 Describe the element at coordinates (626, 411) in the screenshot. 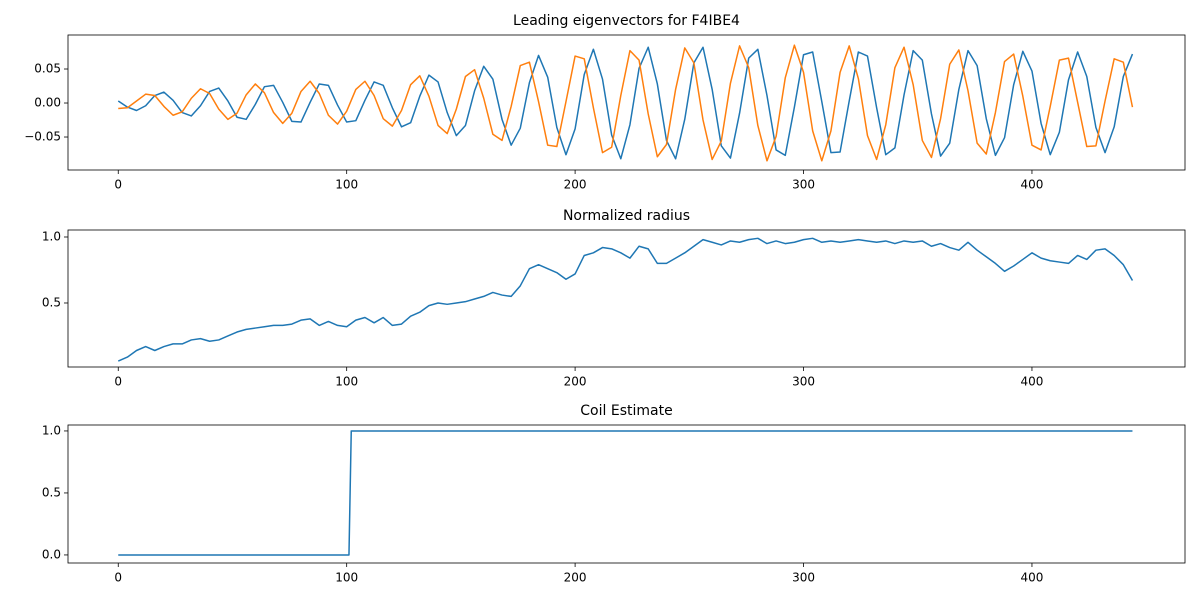

I see `subplot-title: Coil Estimate` at that location.